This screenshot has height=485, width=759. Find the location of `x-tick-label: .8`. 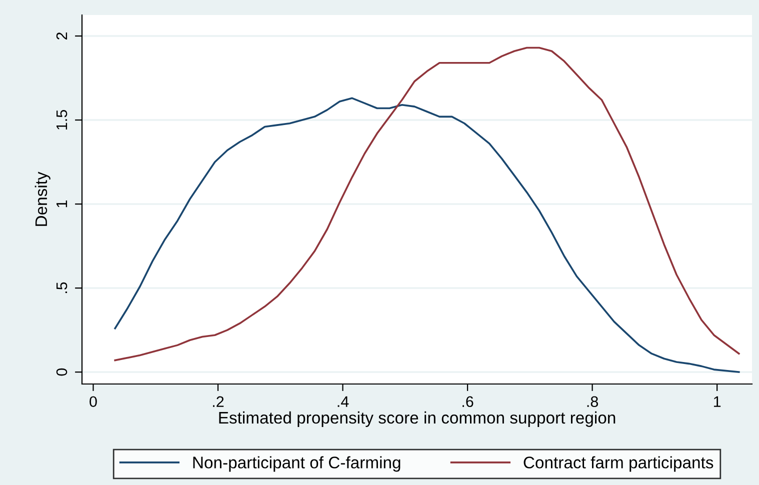

x-tick-label: .8 is located at coordinates (592, 402).